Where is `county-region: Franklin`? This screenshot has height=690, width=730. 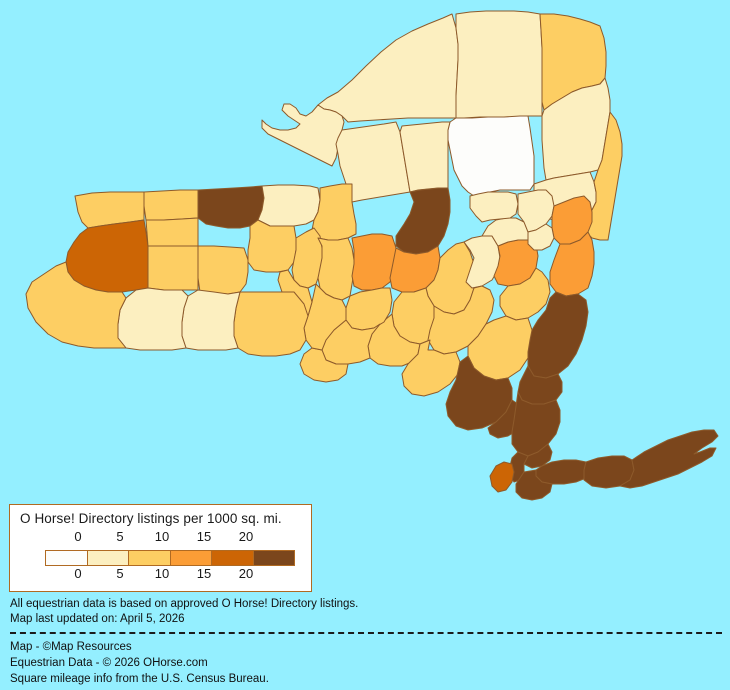
county-region: Franklin is located at coordinates (499, 64).